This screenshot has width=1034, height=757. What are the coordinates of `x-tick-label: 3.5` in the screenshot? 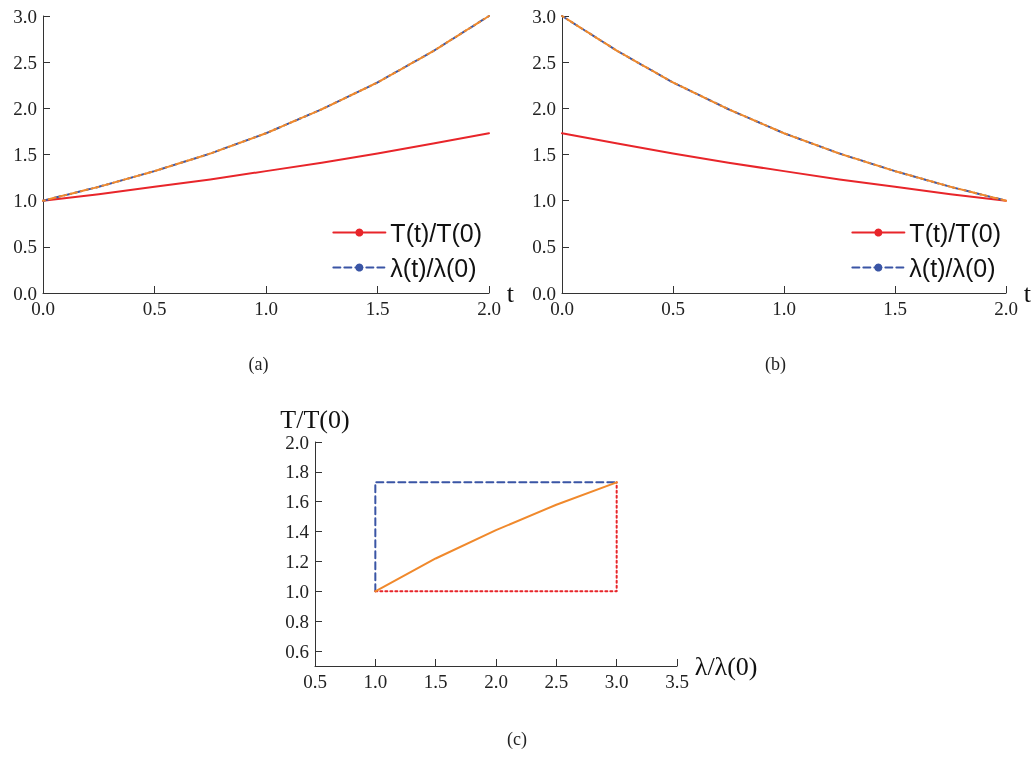 It's located at (677, 681).